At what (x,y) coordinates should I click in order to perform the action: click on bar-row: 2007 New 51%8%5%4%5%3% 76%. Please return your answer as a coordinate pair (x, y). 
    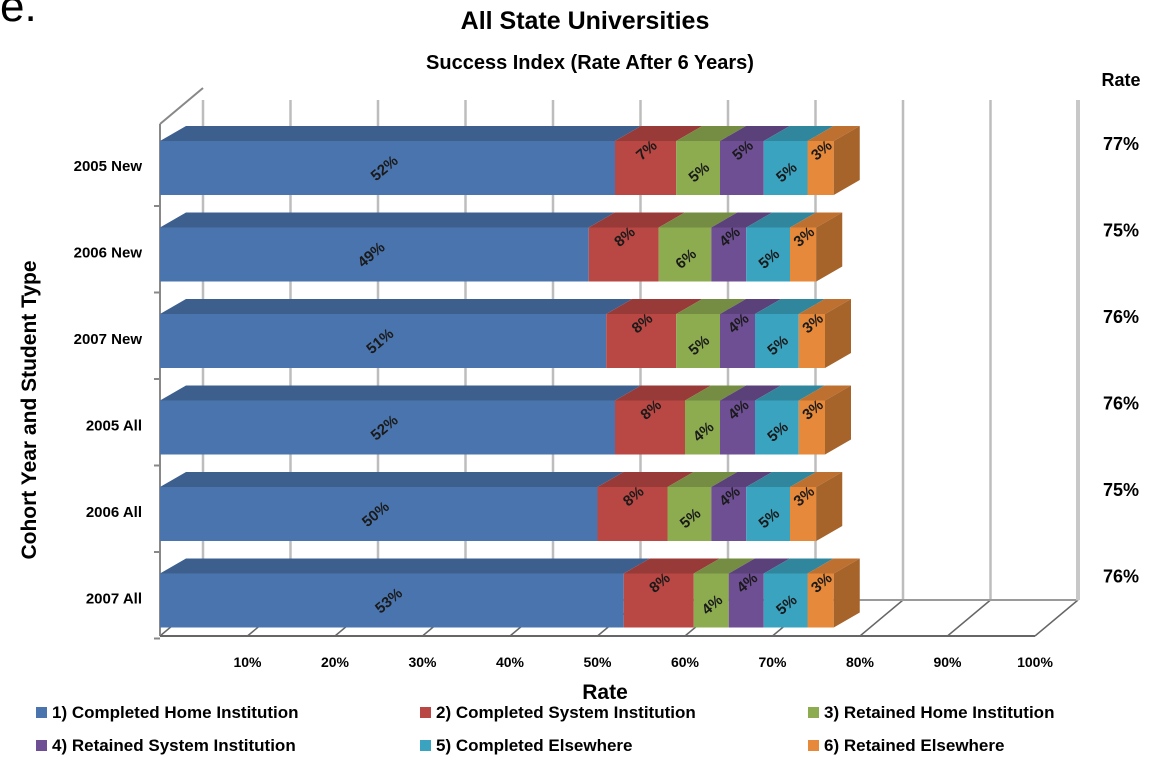
    Looking at the image, I should click on (606, 339).